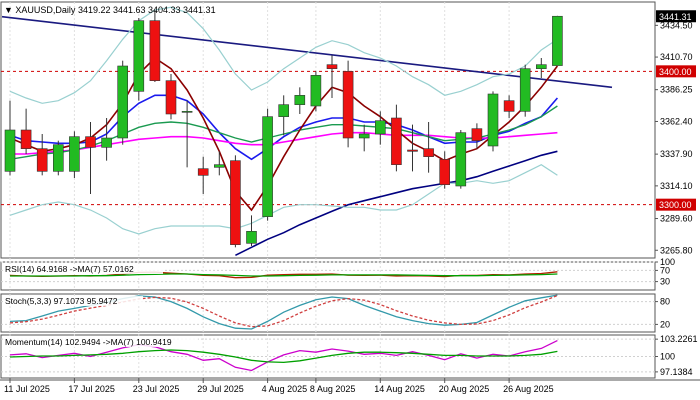 Image resolution: width=700 pixels, height=400 pixels. What do you see at coordinates (665, 302) in the screenshot?
I see `stoch-tick-label: 80` at bounding box center [665, 302].